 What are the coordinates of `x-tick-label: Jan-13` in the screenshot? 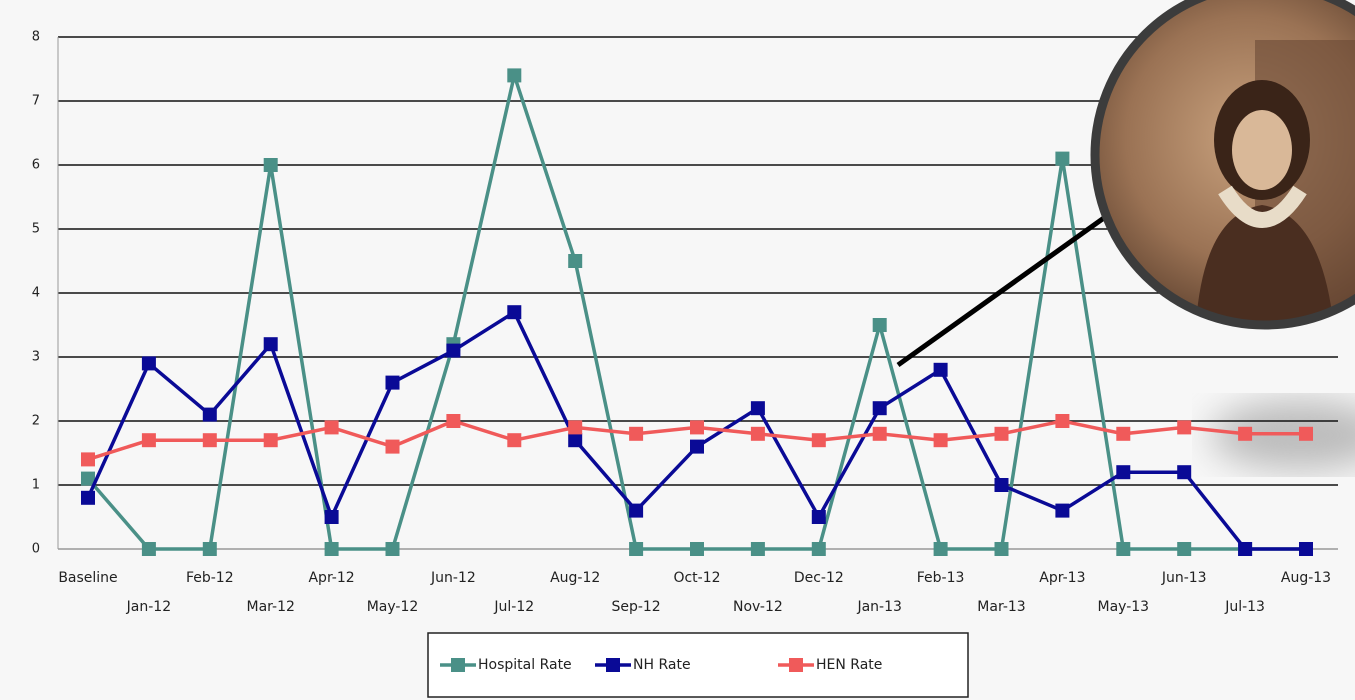 It's located at (878, 607).